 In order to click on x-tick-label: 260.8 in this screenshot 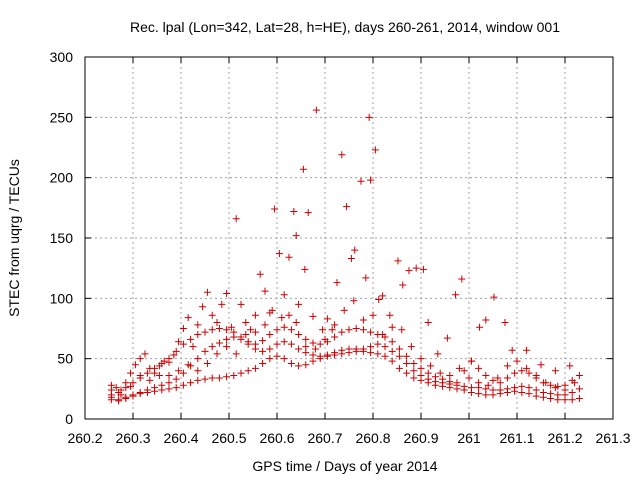, I will do `click(372, 438)`.